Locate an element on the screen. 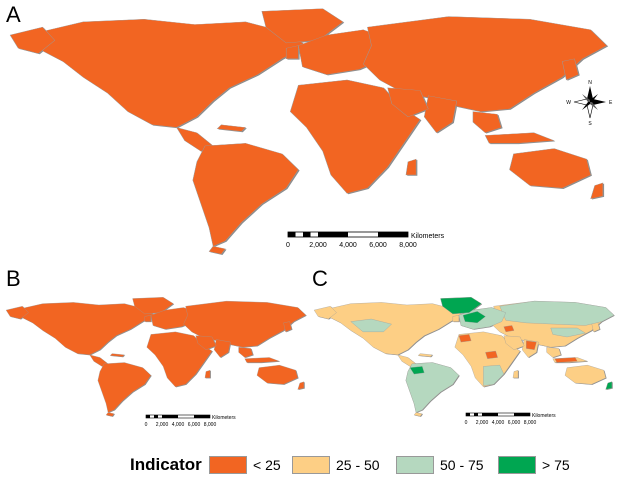 The image size is (622, 478). scale-tick-a-0: 0 is located at coordinates (288, 245).